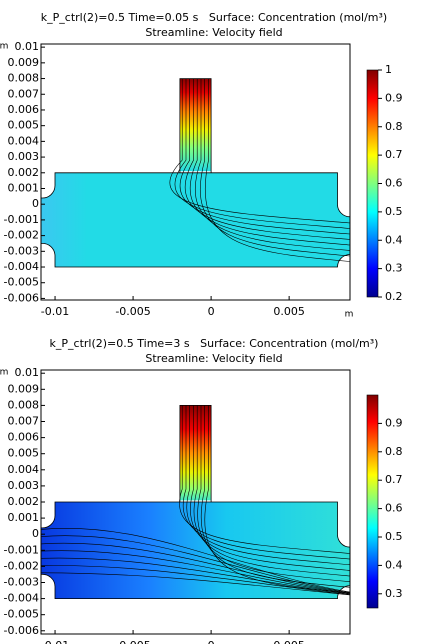 This screenshot has height=644, width=429. I want to click on x-unit: m, so click(349, 315).